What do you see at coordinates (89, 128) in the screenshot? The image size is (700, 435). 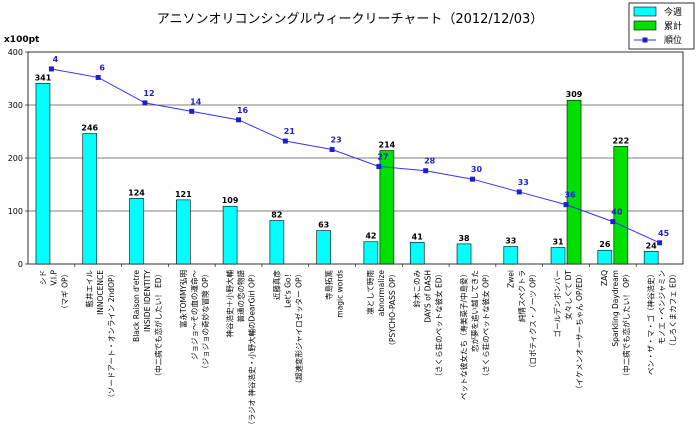 I see `bar-label-this-week: 246` at bounding box center [89, 128].